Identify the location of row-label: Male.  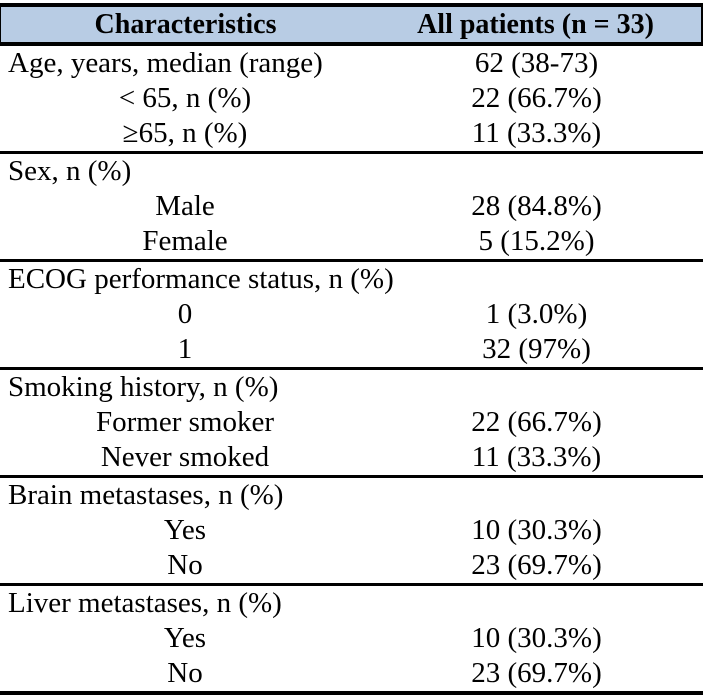
(185, 206).